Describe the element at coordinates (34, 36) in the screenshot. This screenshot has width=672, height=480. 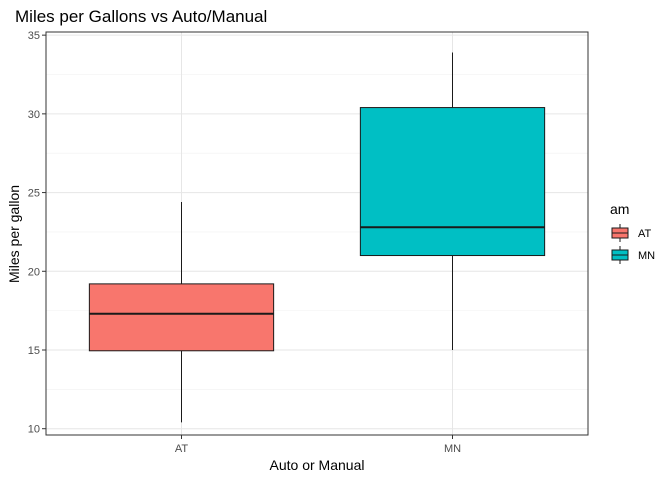
I see `y-tick-label: 35` at that location.